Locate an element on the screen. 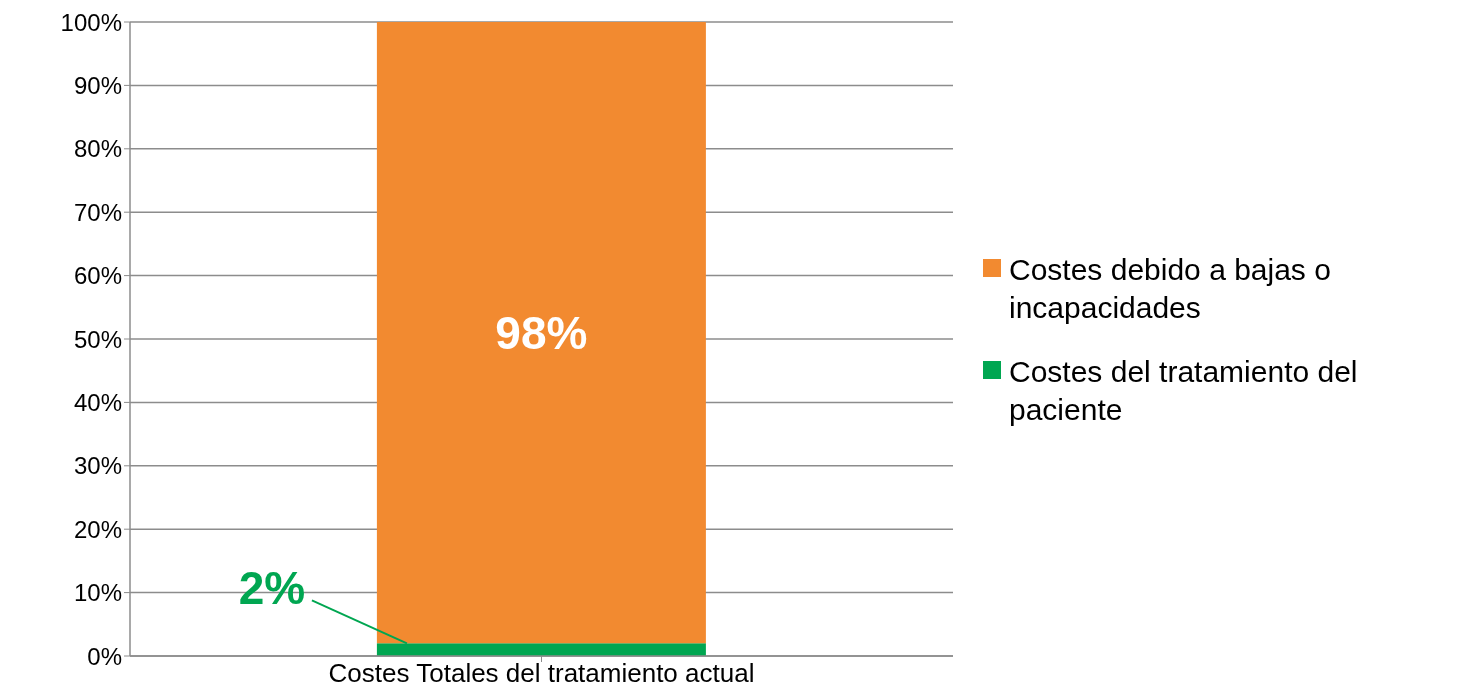  y-tick-label: 10% is located at coordinates (97, 593).